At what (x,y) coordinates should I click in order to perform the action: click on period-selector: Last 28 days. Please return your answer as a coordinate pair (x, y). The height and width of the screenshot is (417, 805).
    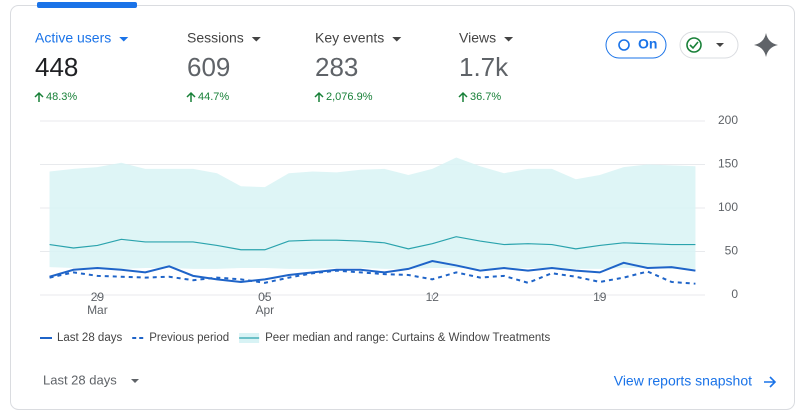
    Looking at the image, I should click on (80, 379).